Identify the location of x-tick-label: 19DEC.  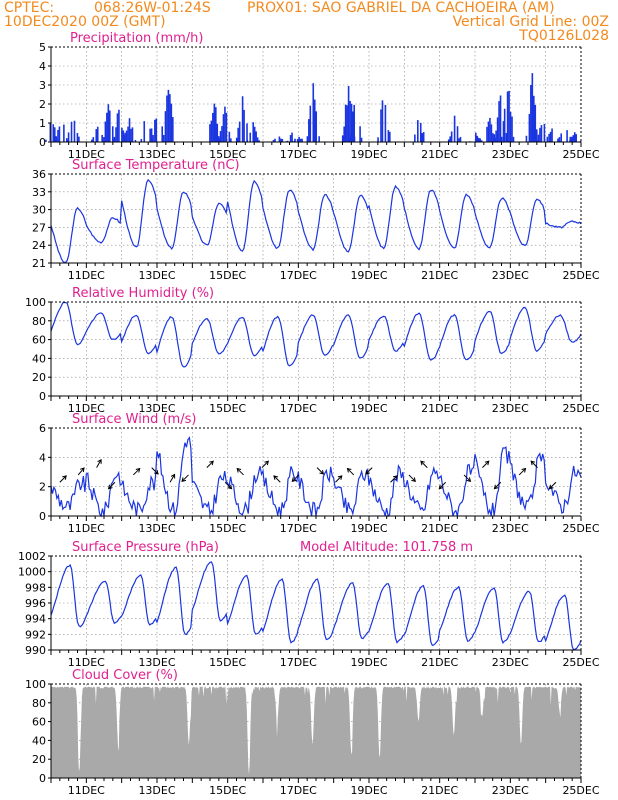
(368, 154).